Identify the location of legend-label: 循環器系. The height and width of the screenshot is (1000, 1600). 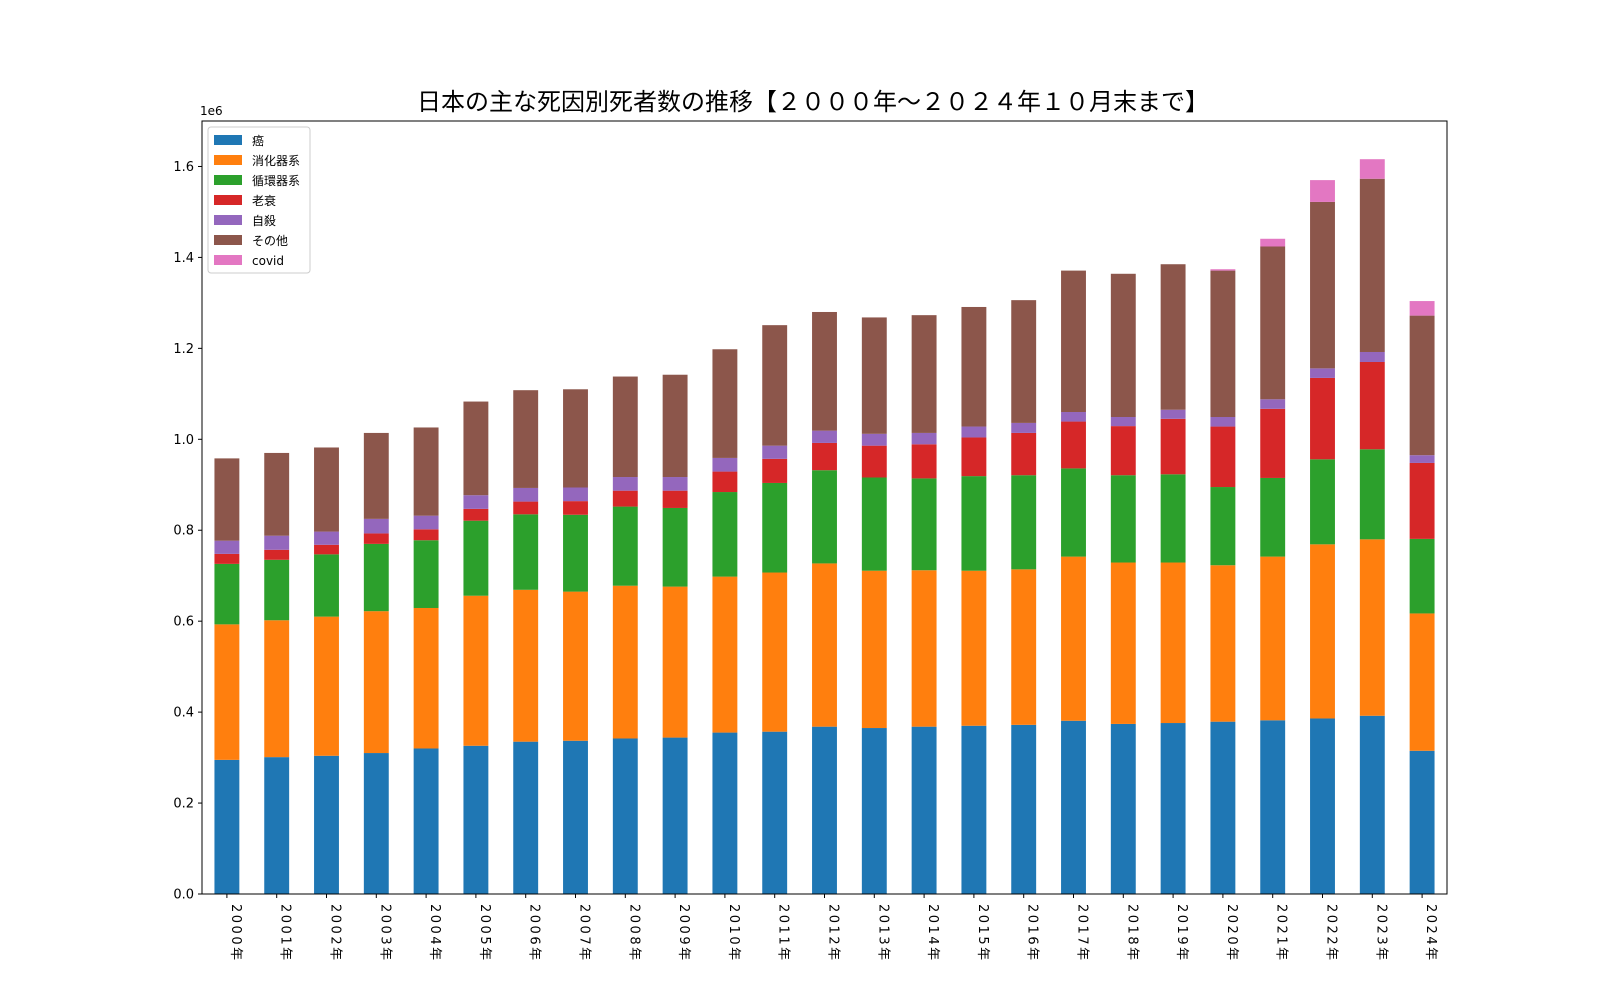
(276, 181).